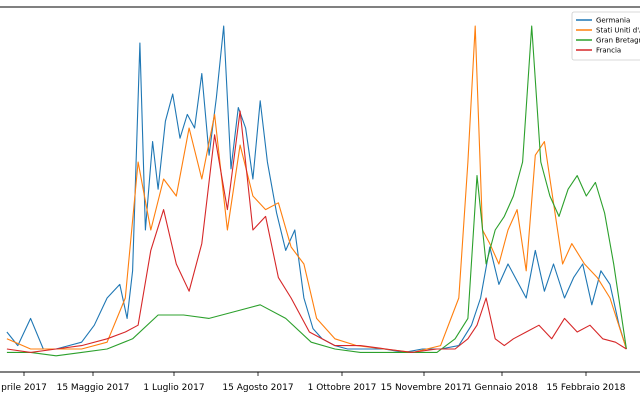 The width and height of the screenshot is (640, 400). What do you see at coordinates (424, 388) in the screenshot?
I see `x-tick-label: 15 Novembre 2017` at bounding box center [424, 388].